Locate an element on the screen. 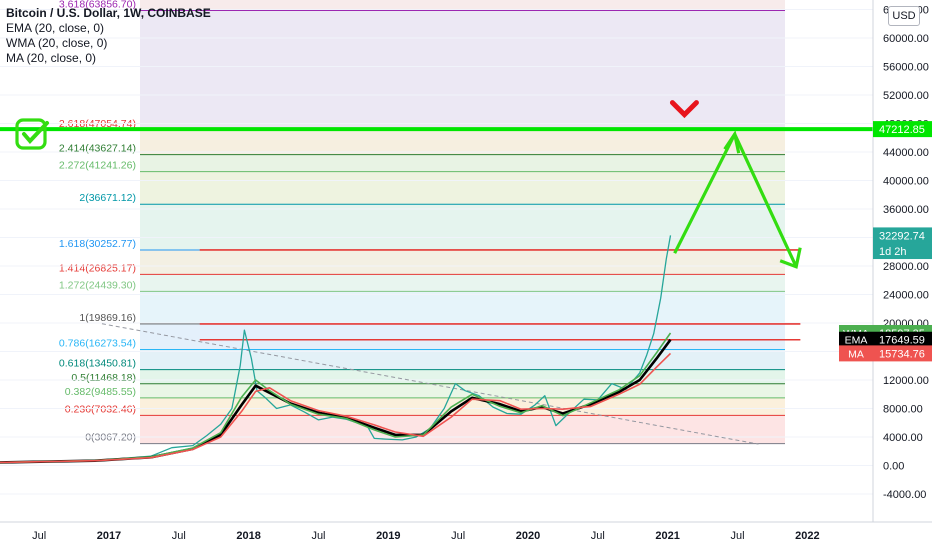  price-axis is located at coordinates (902, 275).